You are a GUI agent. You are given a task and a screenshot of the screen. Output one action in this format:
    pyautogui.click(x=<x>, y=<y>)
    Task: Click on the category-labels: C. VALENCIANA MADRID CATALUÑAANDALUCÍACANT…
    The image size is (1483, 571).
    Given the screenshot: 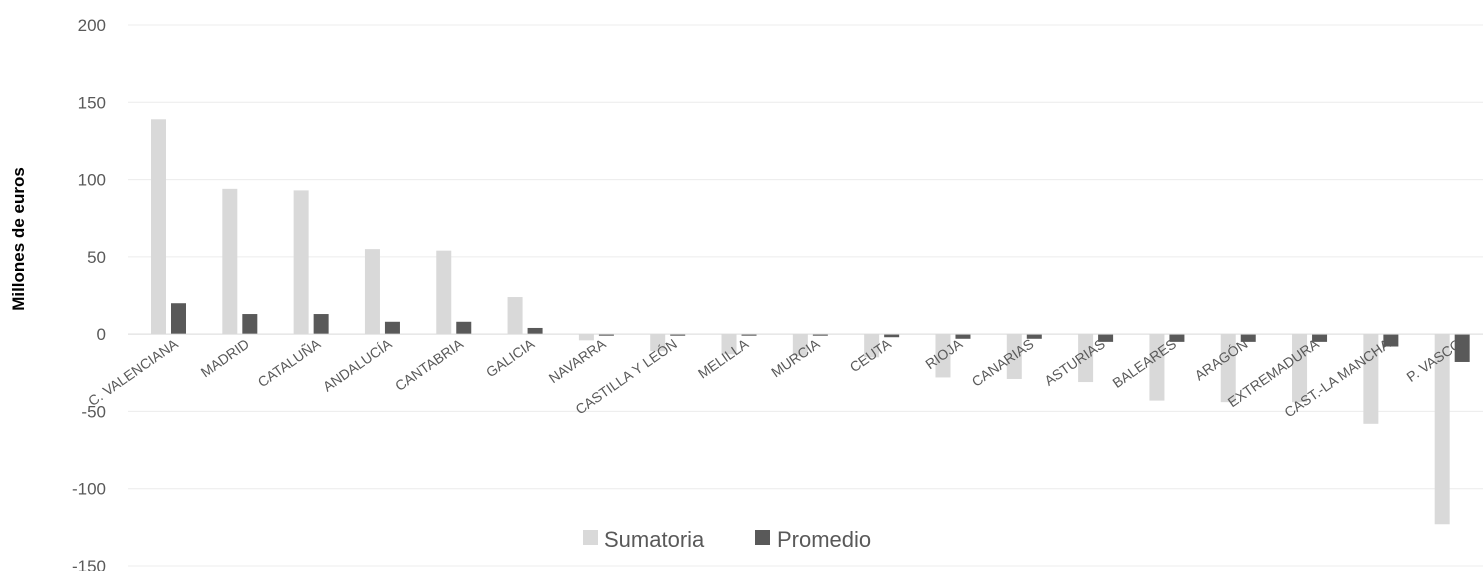 What is the action you would take?
    pyautogui.click(x=774, y=377)
    